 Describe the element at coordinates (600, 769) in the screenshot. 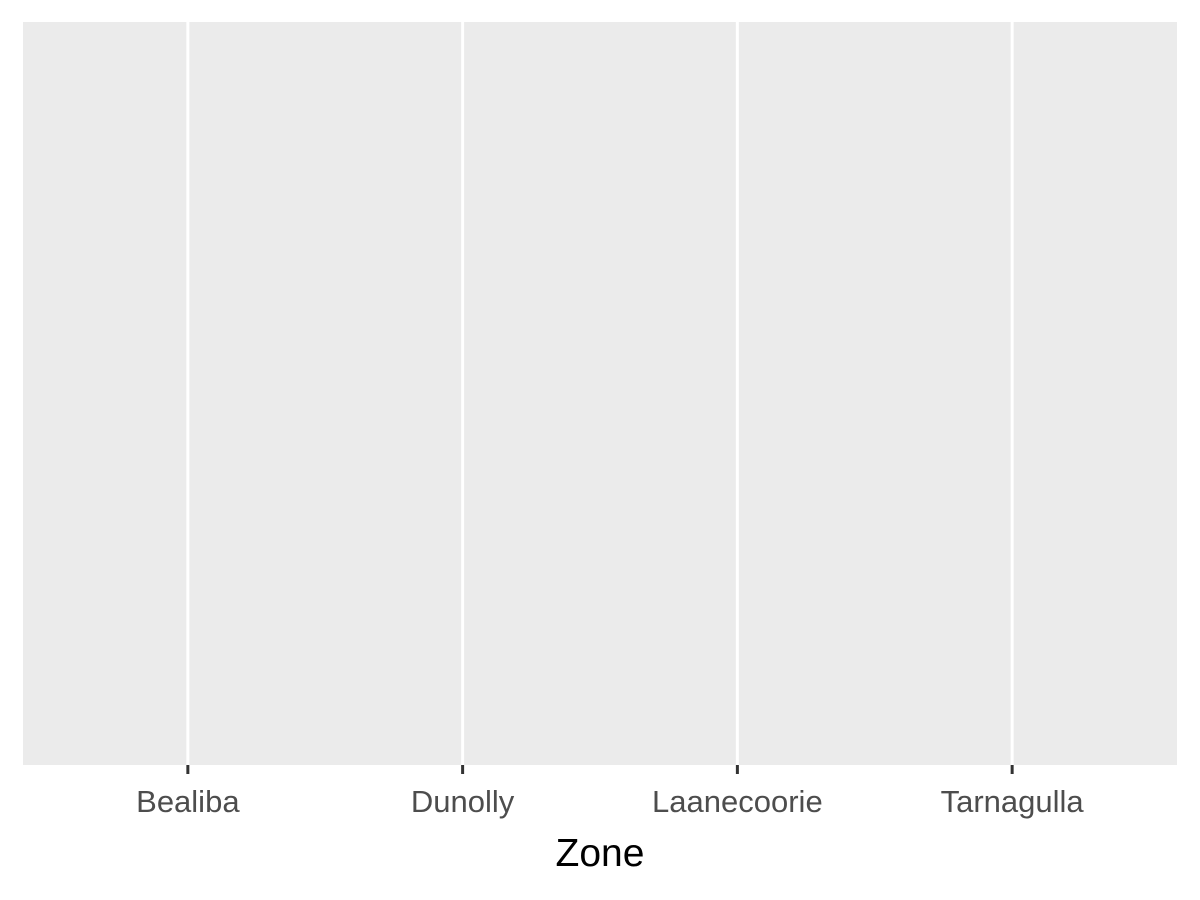

I see `x-axis-ticks` at that location.